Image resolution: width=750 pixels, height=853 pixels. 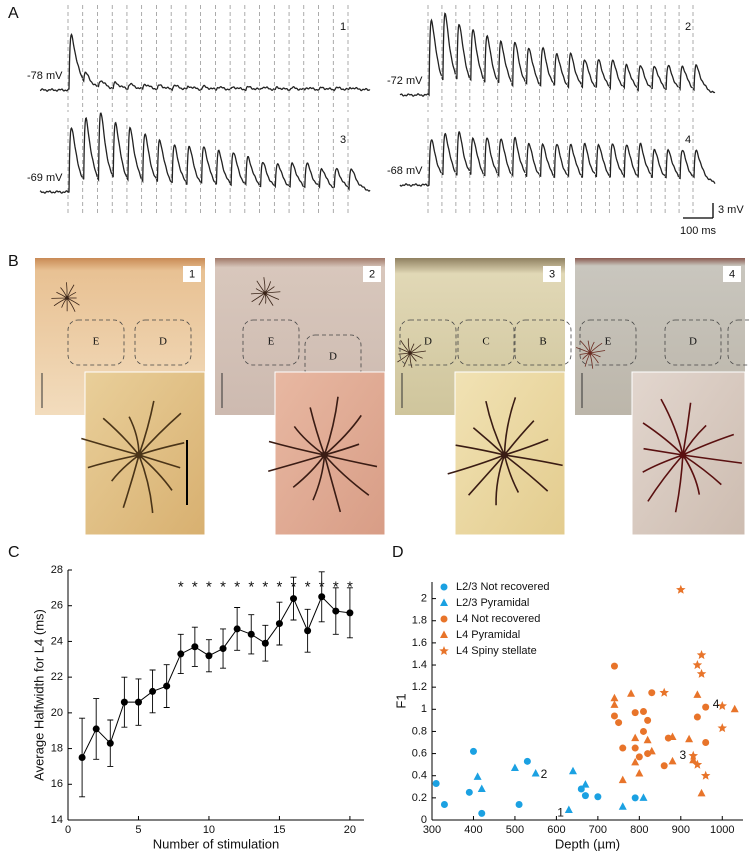 What do you see at coordinates (419, 776) in the screenshot?
I see `y-tick-label: 0.4` at bounding box center [419, 776].